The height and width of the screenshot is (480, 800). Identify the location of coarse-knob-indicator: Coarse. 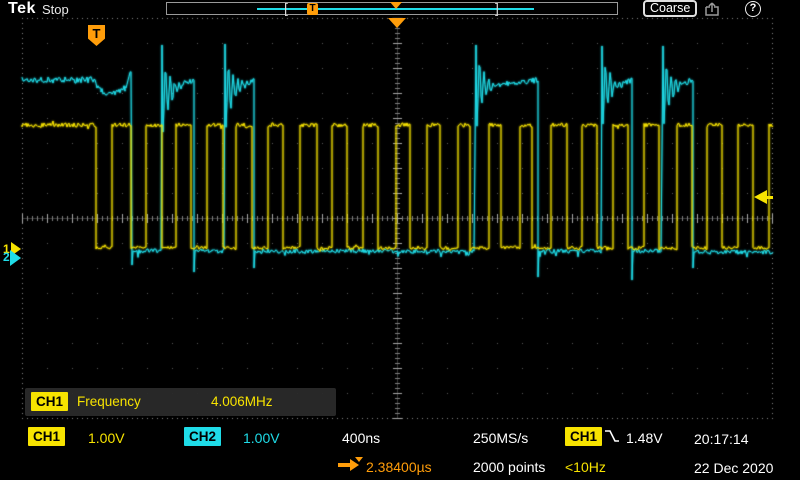
(670, 8).